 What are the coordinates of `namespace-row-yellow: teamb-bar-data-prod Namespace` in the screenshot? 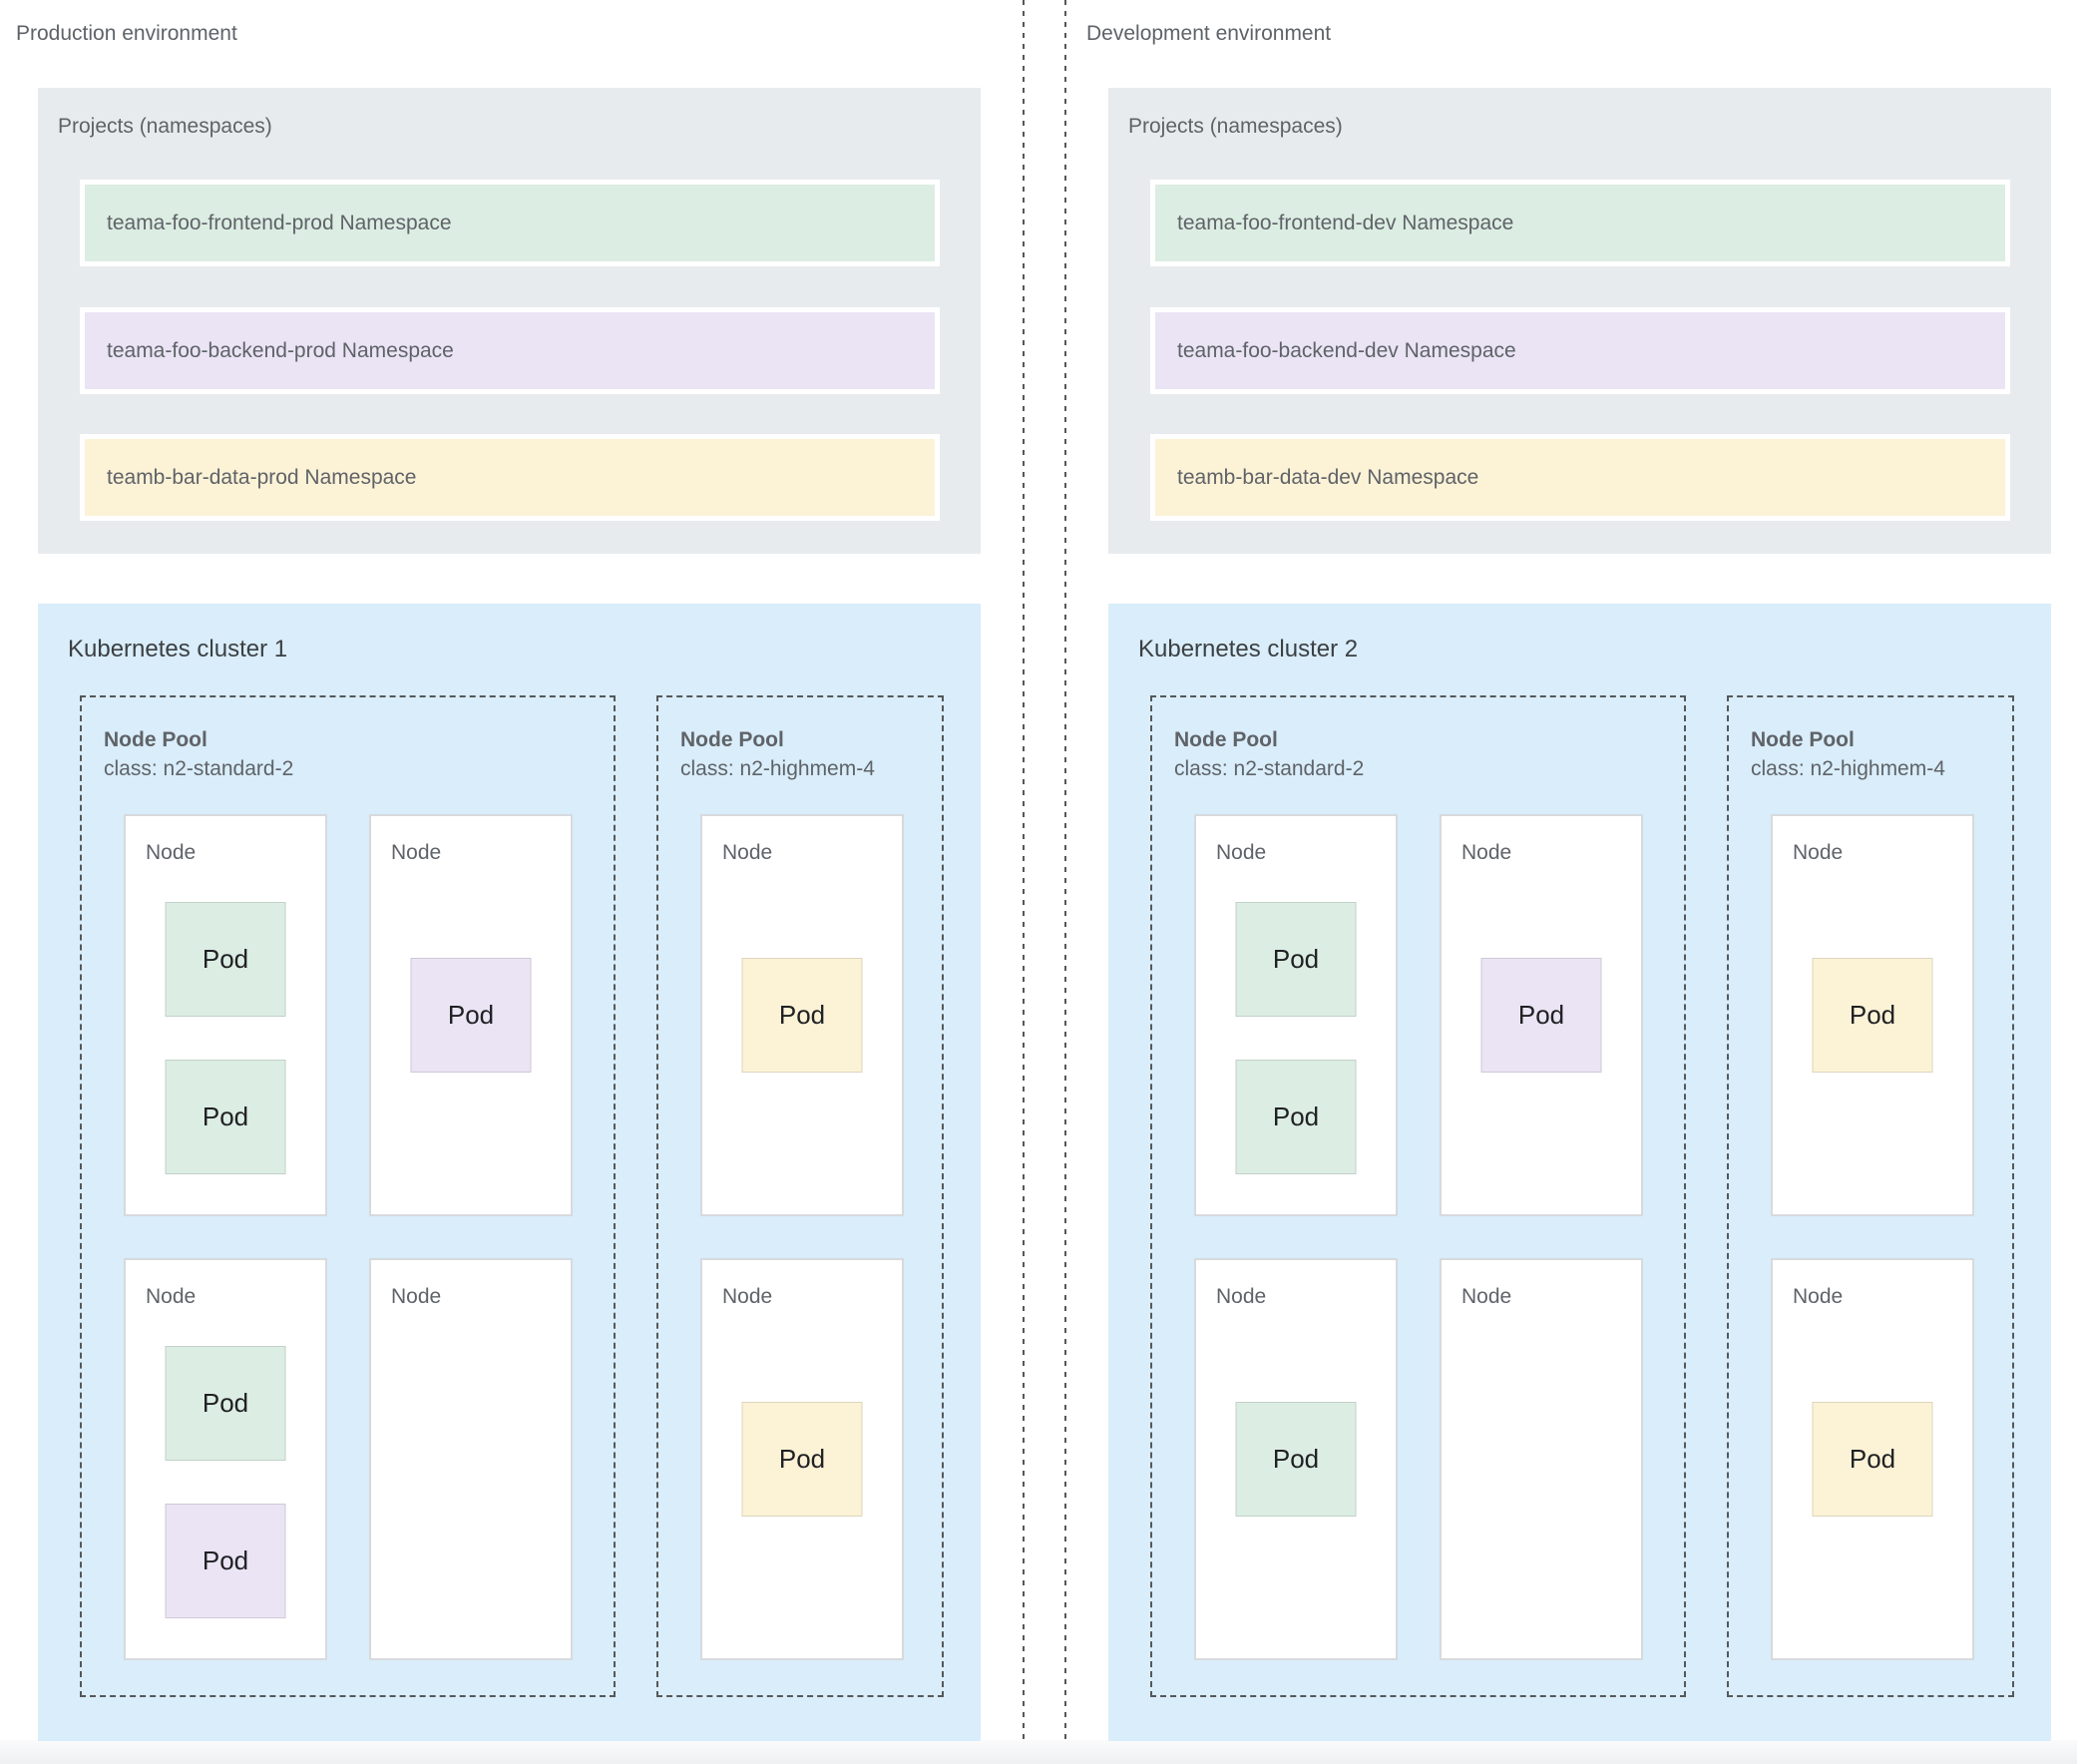 It's located at (510, 477).